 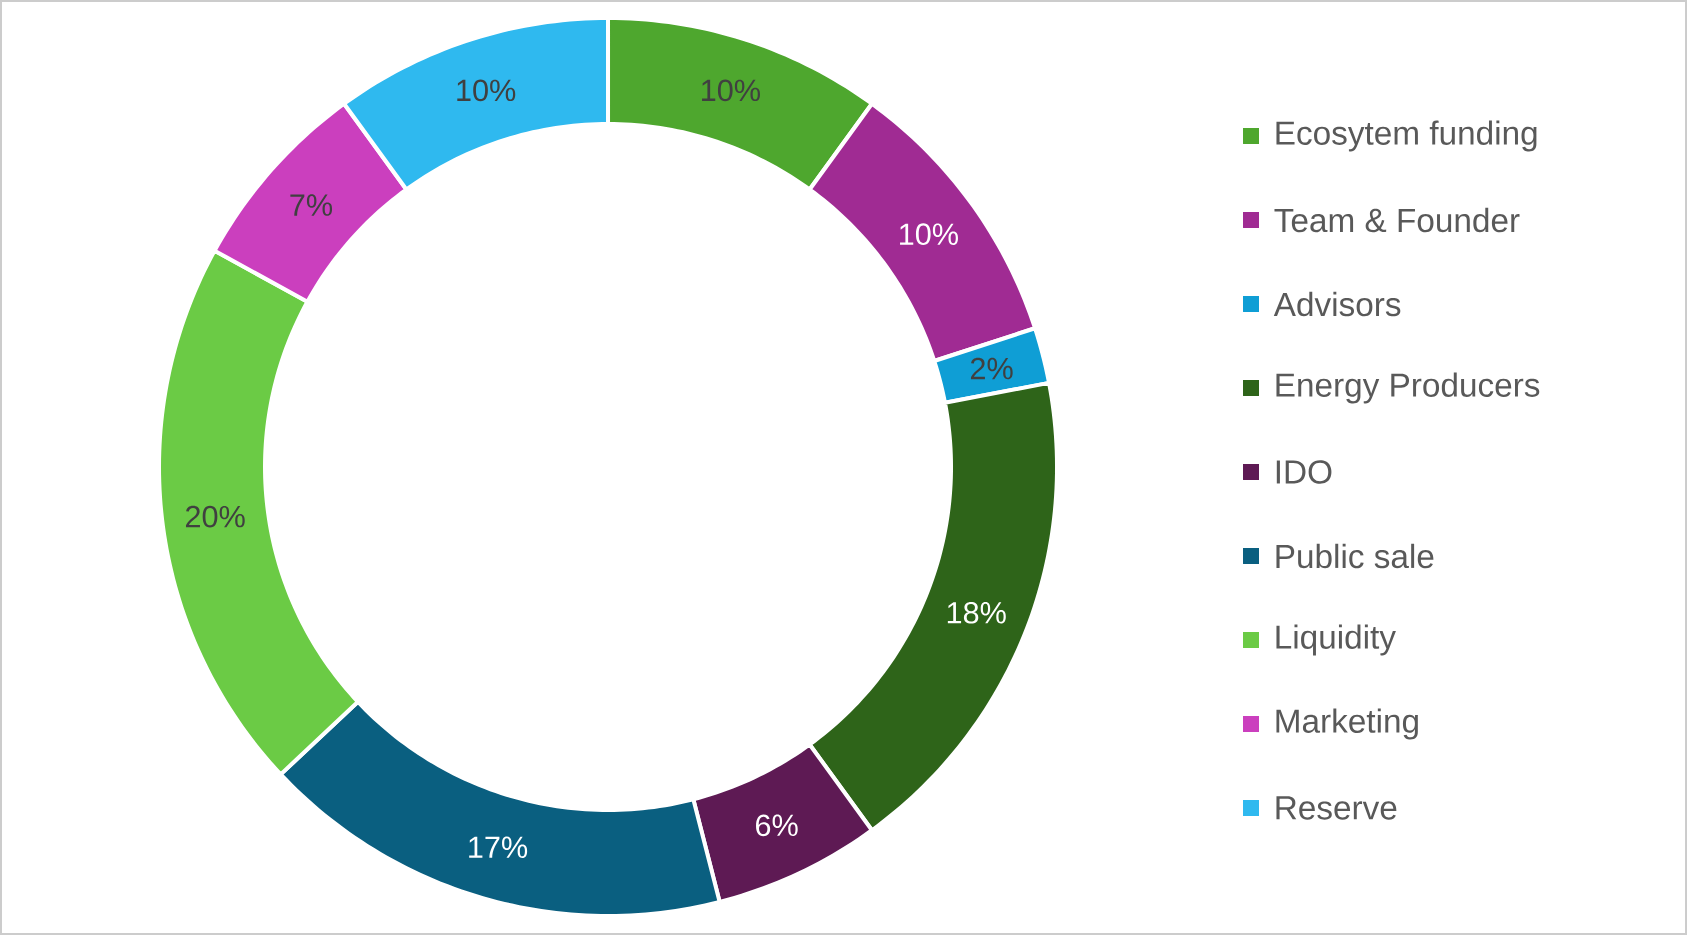 I want to click on data-label: 2%, so click(x=991, y=368).